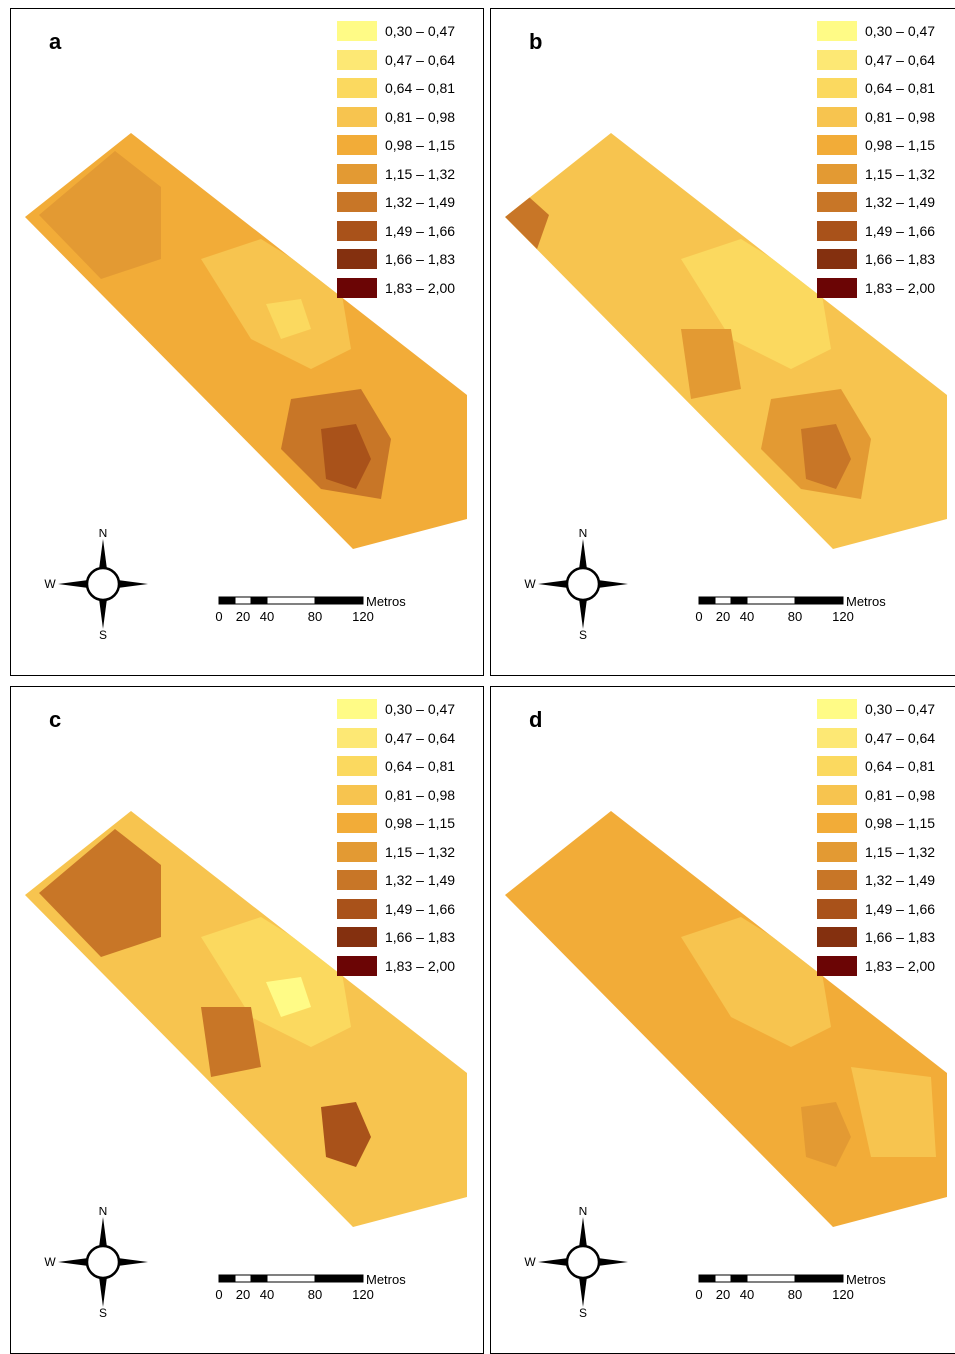  Describe the element at coordinates (55, 41) in the screenshot. I see `panel-letter: a` at that location.